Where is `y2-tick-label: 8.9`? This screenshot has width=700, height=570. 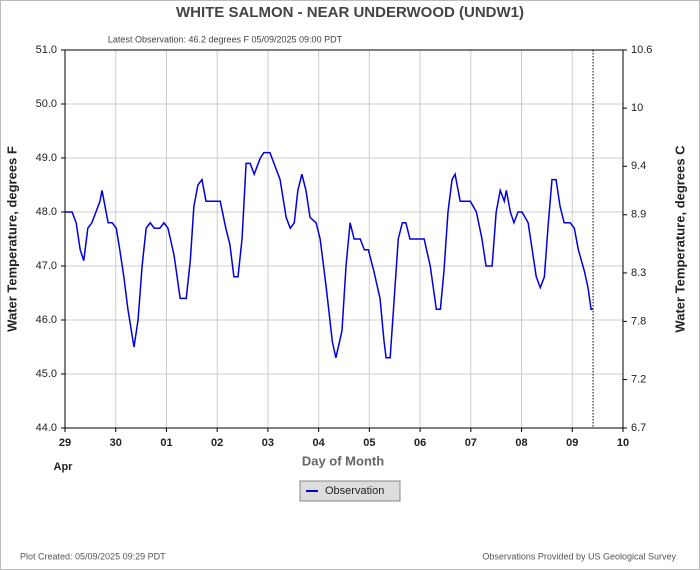 y2-tick-label: 8.9 is located at coordinates (638, 215).